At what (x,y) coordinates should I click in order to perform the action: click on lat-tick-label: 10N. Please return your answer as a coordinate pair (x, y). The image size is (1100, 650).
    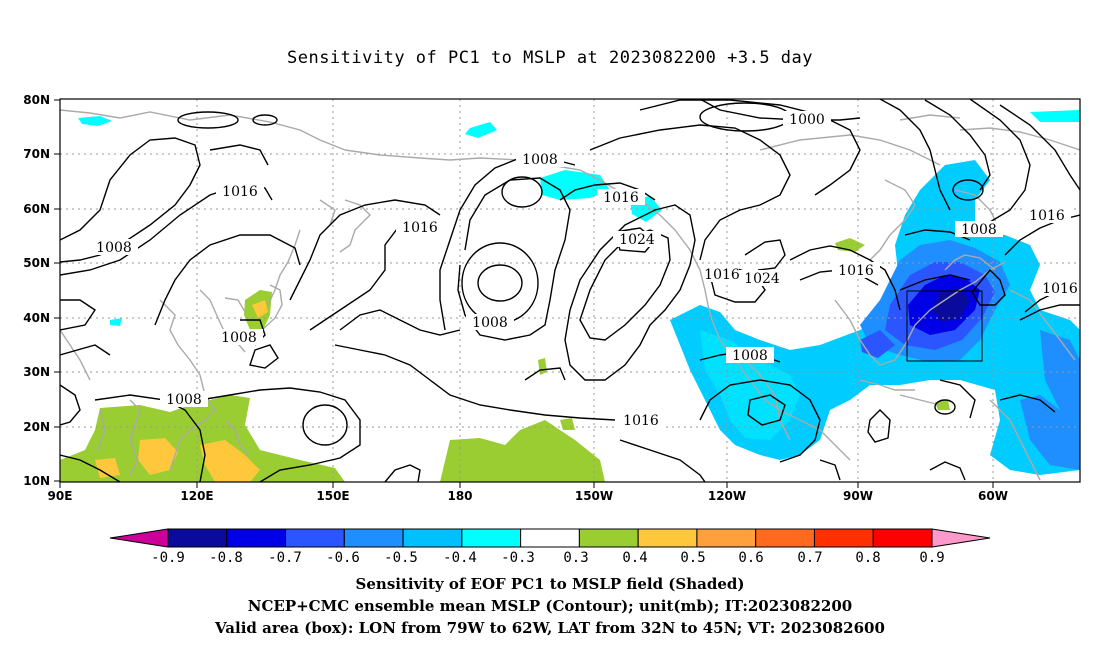
    Looking at the image, I should click on (36, 481).